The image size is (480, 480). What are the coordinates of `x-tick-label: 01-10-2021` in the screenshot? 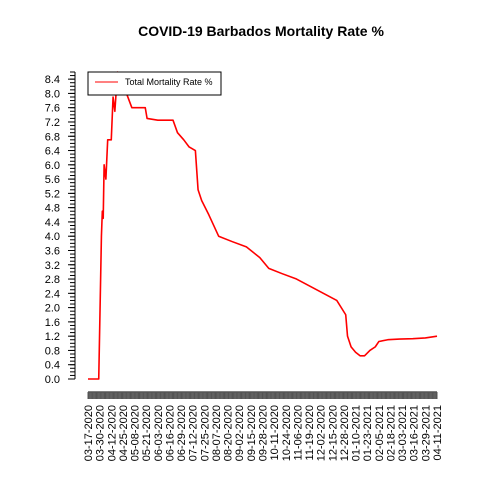 It's located at (357, 433).